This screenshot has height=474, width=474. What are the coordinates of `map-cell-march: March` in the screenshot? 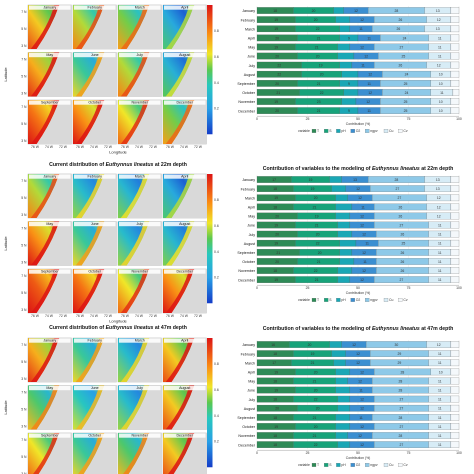 It's located at (139, 27).